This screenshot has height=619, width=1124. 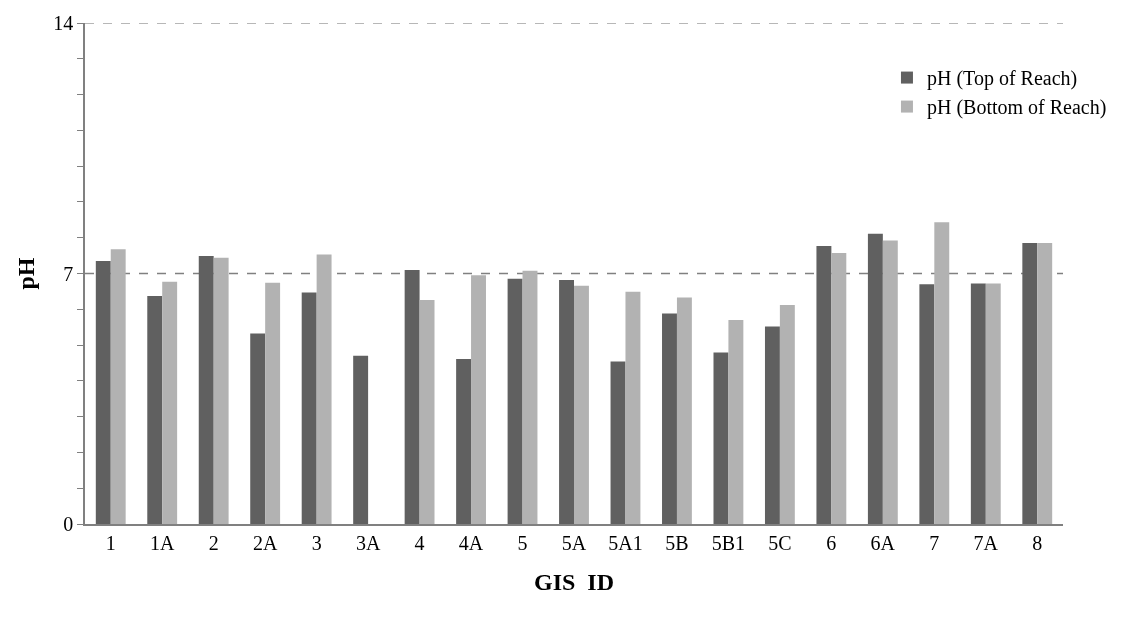 What do you see at coordinates (780, 542) in the screenshot?
I see `x-tick-label: 5C` at bounding box center [780, 542].